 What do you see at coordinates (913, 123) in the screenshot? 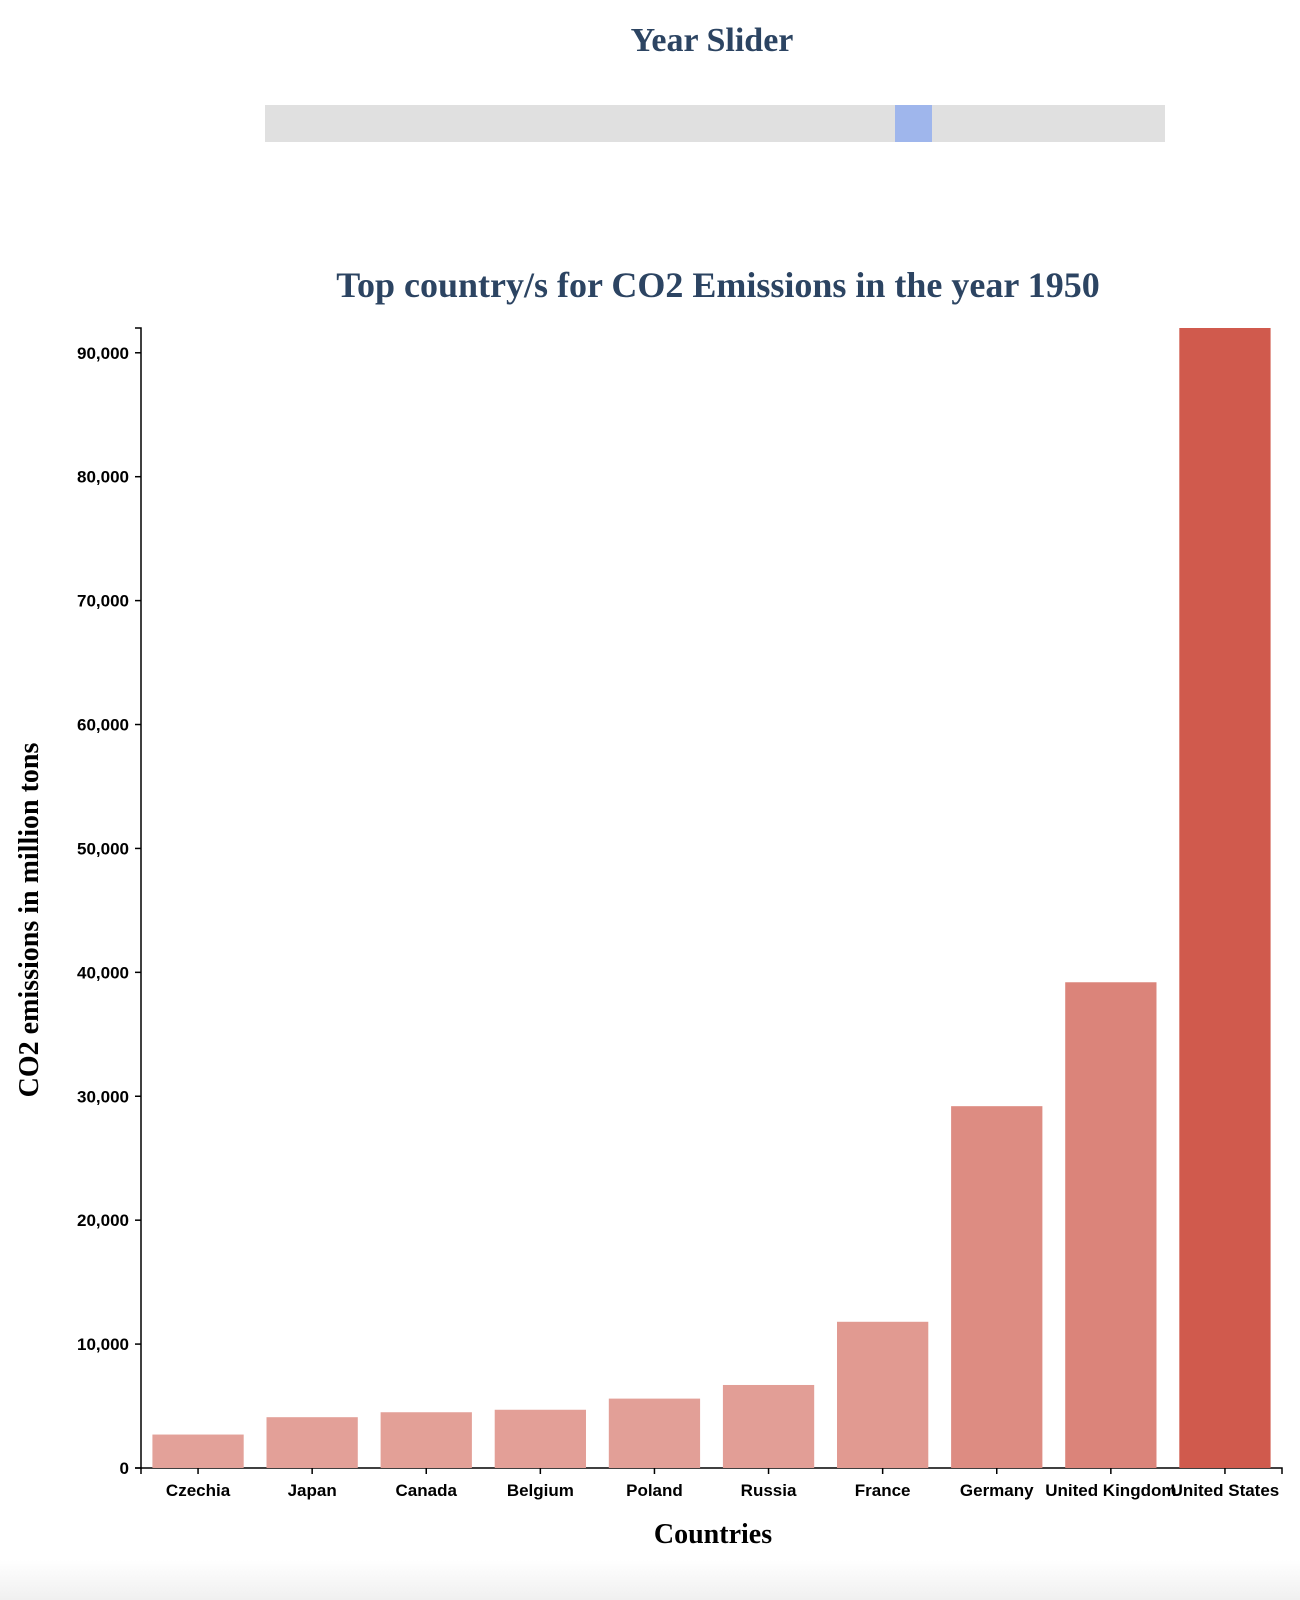
I see `year-slider-handle` at bounding box center [913, 123].